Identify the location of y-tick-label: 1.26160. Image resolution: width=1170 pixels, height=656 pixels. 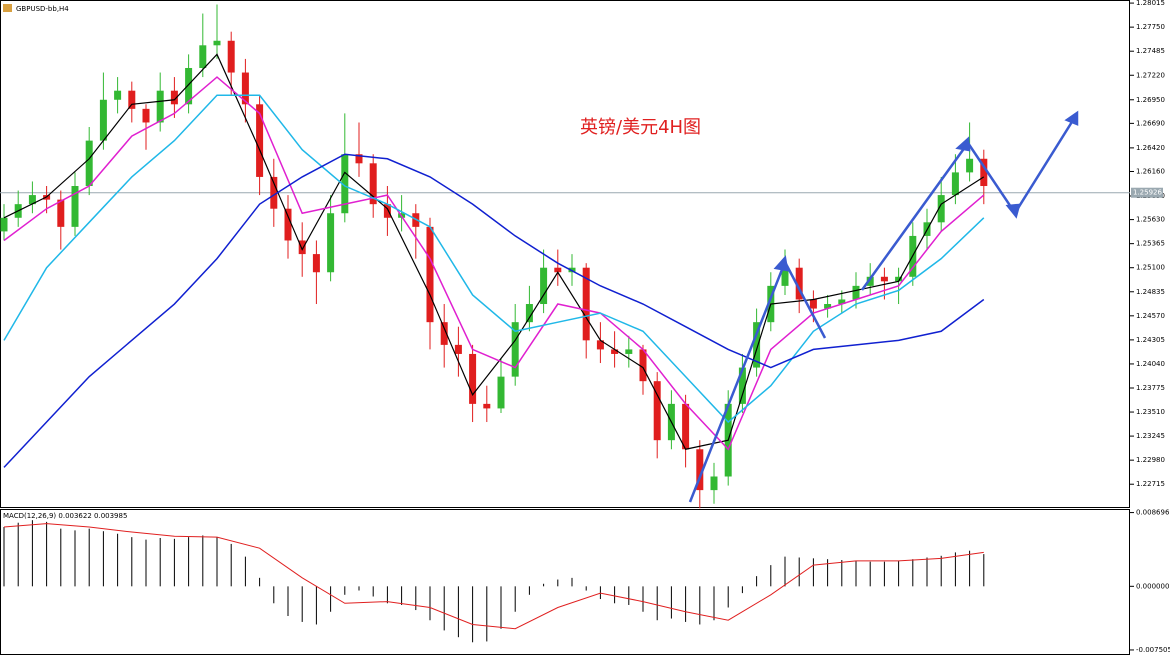
(1150, 171).